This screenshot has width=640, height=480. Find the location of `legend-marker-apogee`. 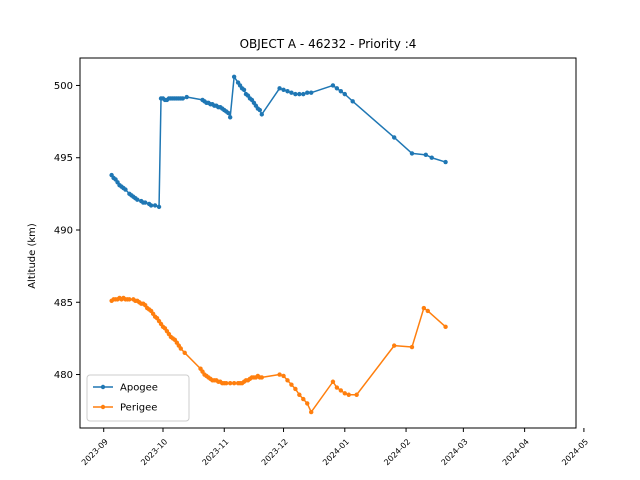

legend-marker-apogee is located at coordinates (103, 387).